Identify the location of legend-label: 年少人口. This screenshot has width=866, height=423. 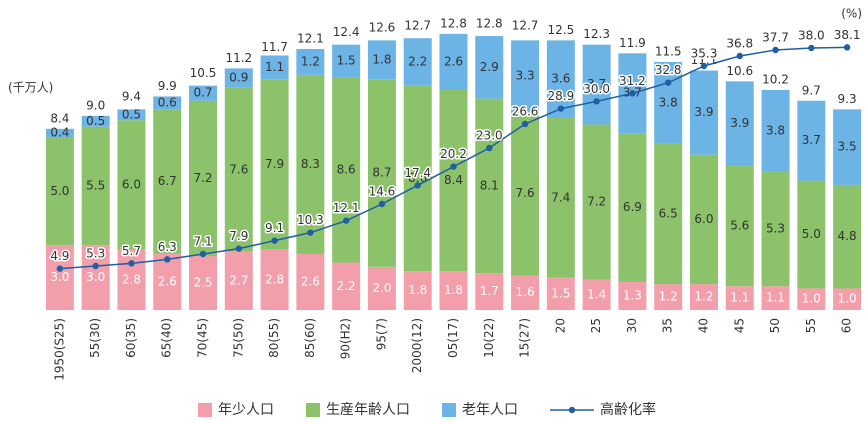
(246, 410).